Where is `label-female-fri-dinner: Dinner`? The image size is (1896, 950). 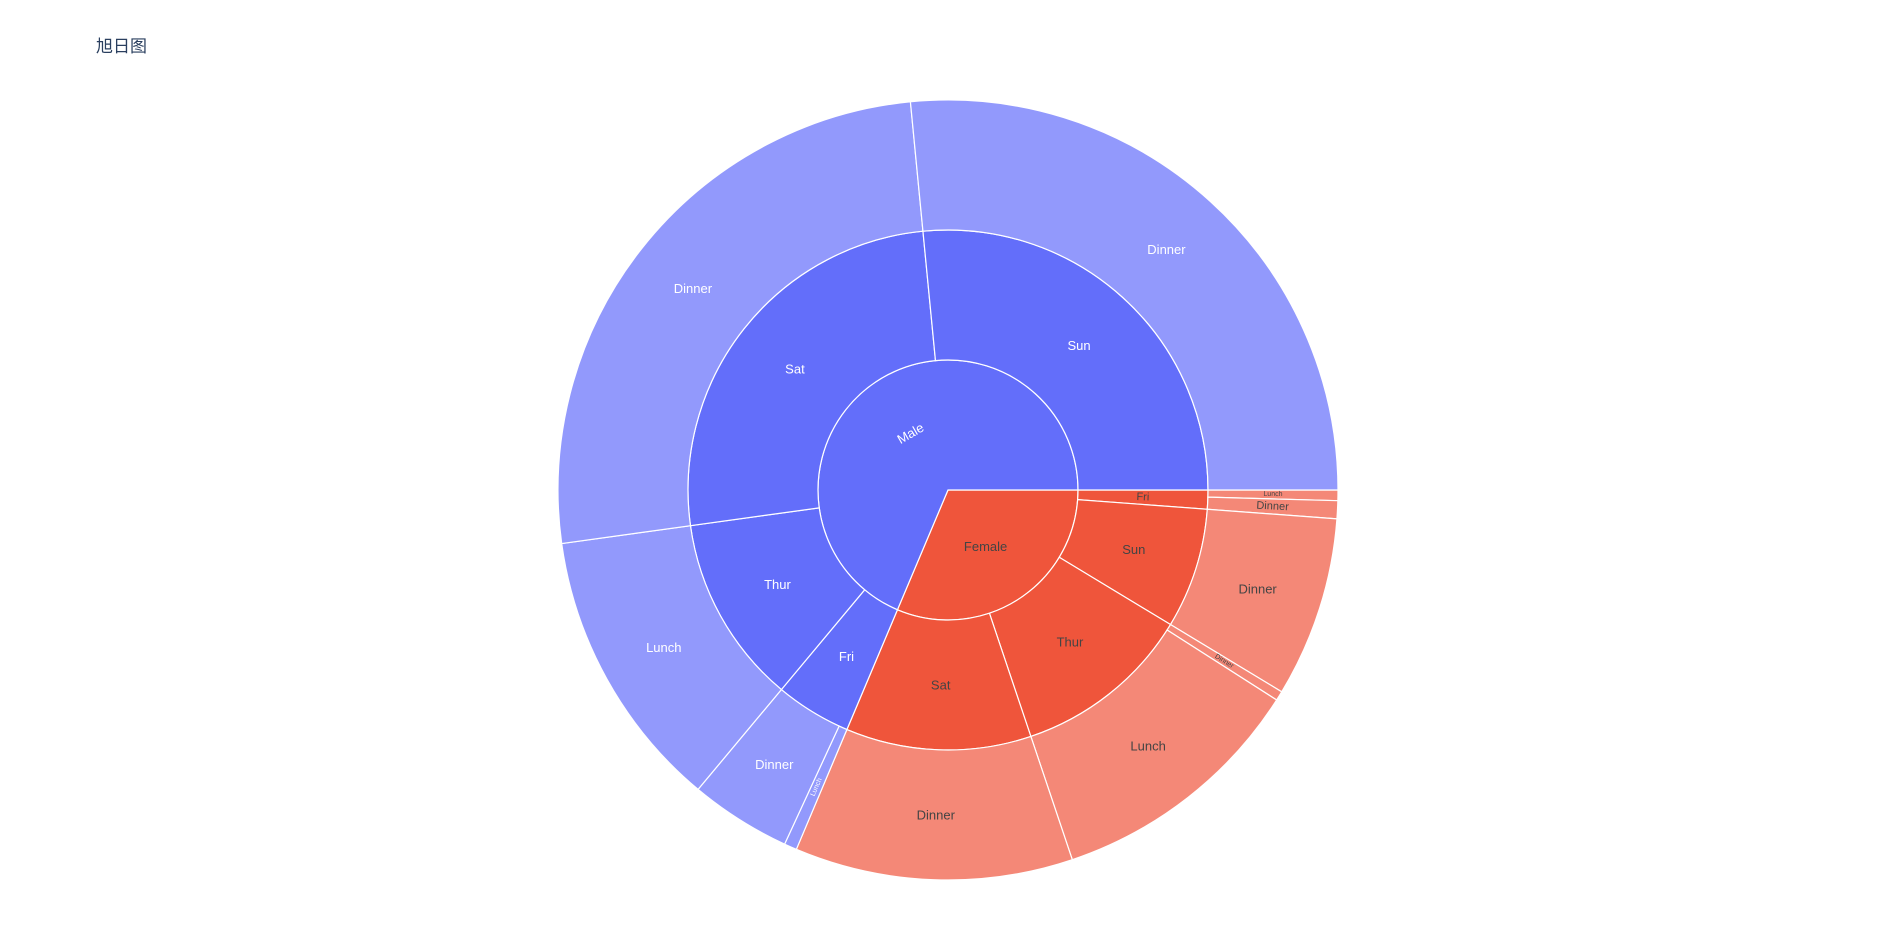
label-female-fri-dinner: Dinner is located at coordinates (1272, 507).